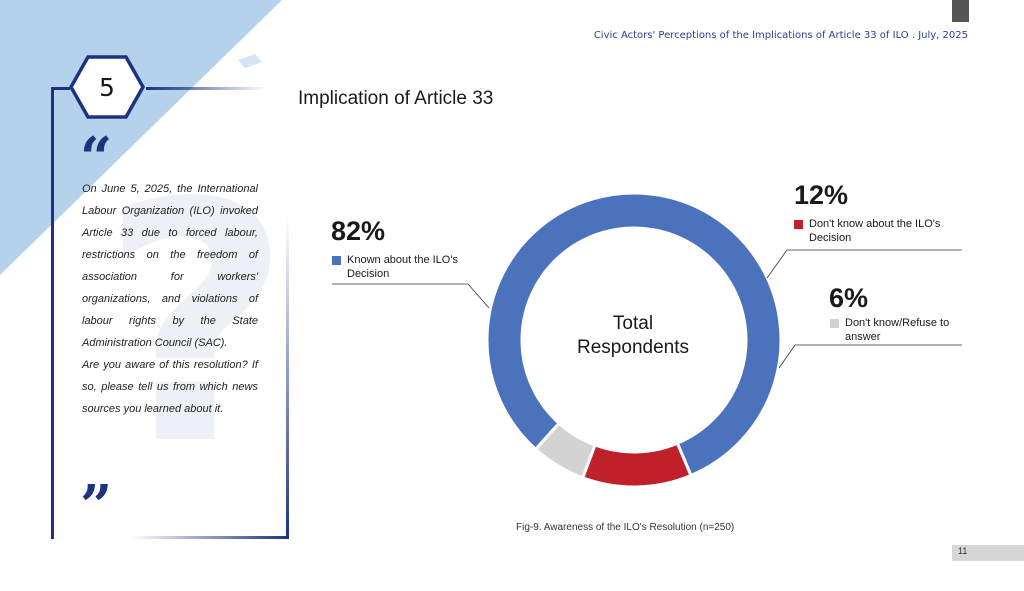 The width and height of the screenshot is (1024, 591). What do you see at coordinates (396, 98) in the screenshot?
I see `section-title: Implication of Article 33` at bounding box center [396, 98].